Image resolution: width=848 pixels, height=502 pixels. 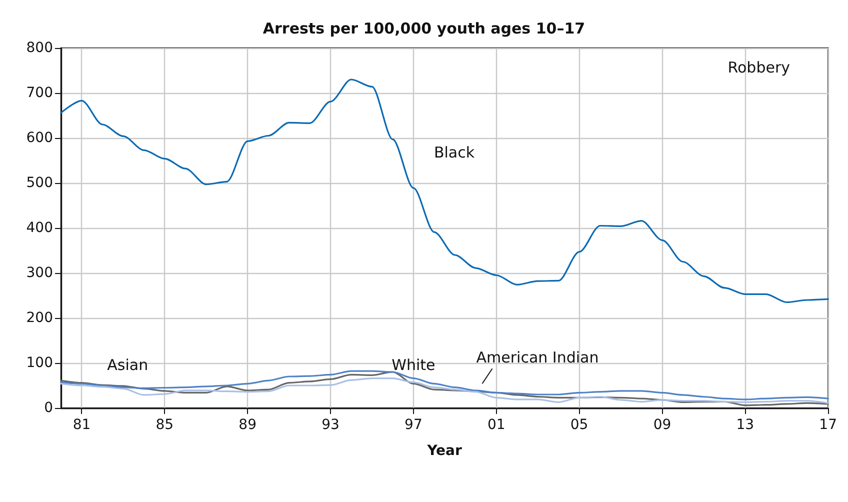 What do you see at coordinates (454, 152) in the screenshot?
I see `text: Black` at bounding box center [454, 152].